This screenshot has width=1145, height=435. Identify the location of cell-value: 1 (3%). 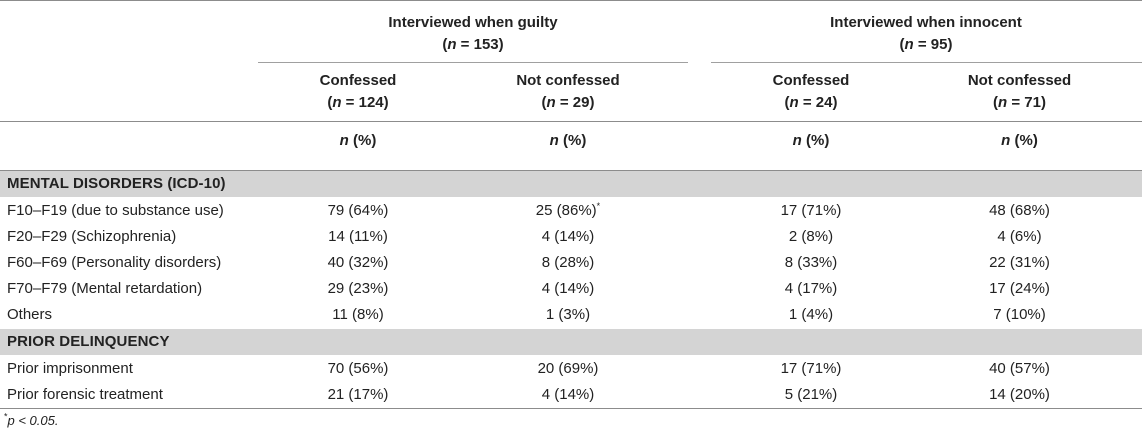
(568, 314).